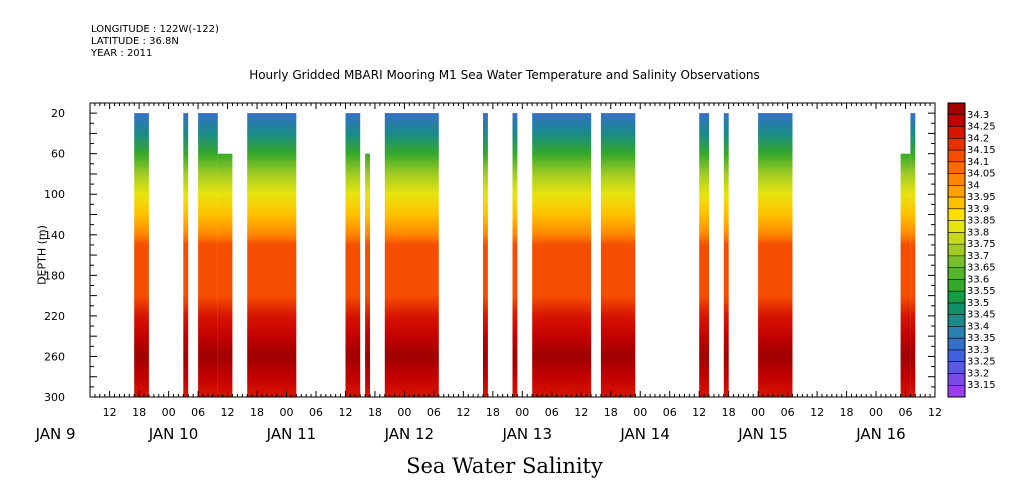 The width and height of the screenshot is (1009, 504). Describe the element at coordinates (173, 434) in the screenshot. I see `x-day-label: JAN 10` at that location.